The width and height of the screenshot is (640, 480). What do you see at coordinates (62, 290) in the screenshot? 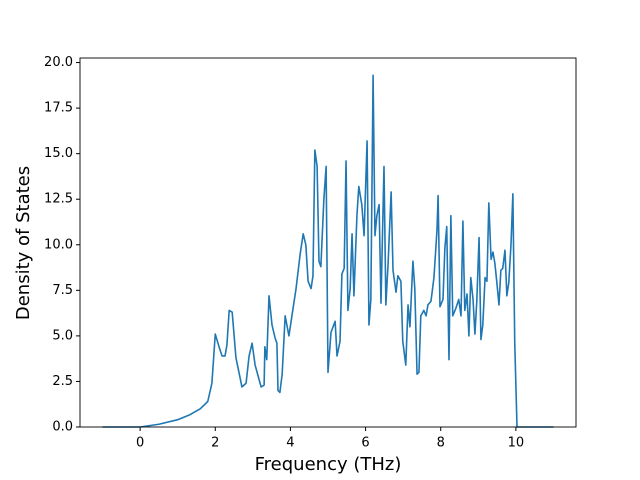
I see `y-tick-label: 7.5` at bounding box center [62, 290].